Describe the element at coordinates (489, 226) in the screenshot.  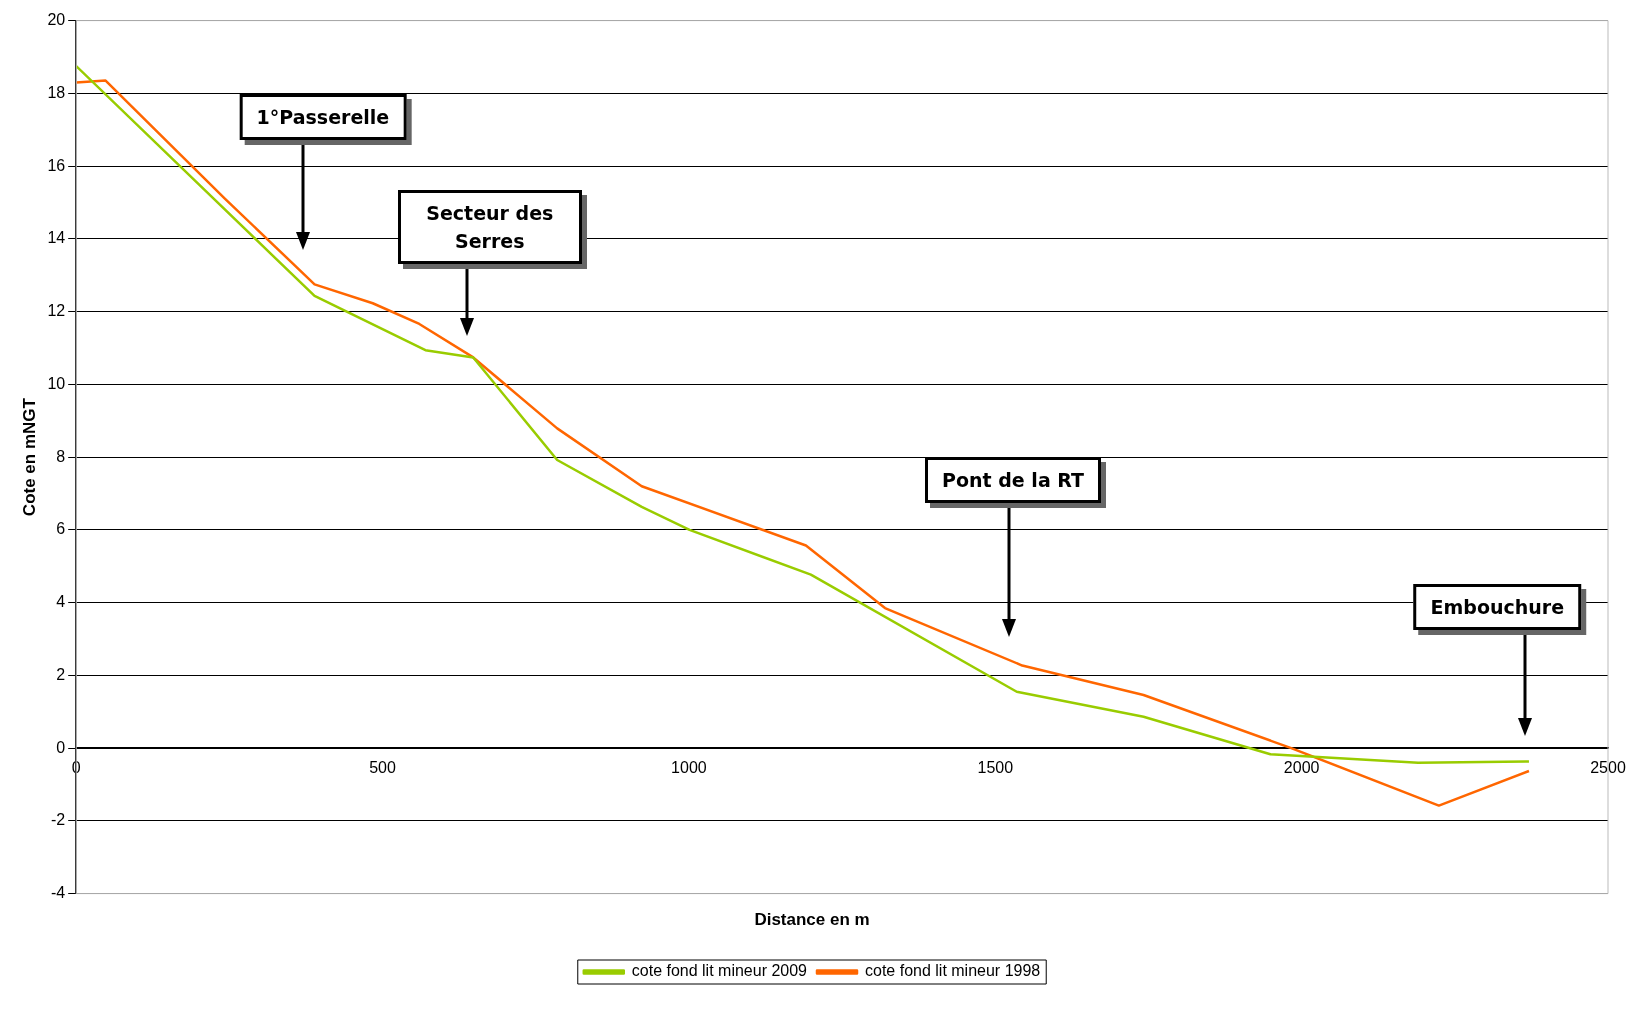
I see `annotation: Secteur des Serres` at that location.